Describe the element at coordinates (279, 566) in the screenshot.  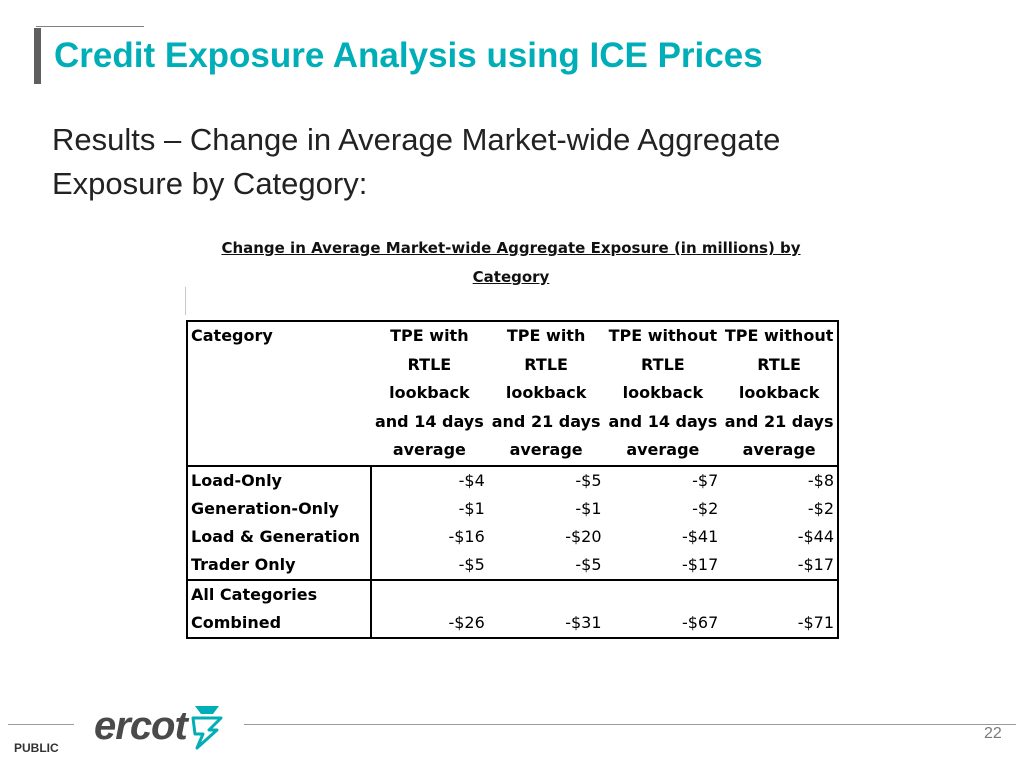
I see `row-category: Trader Only` at that location.